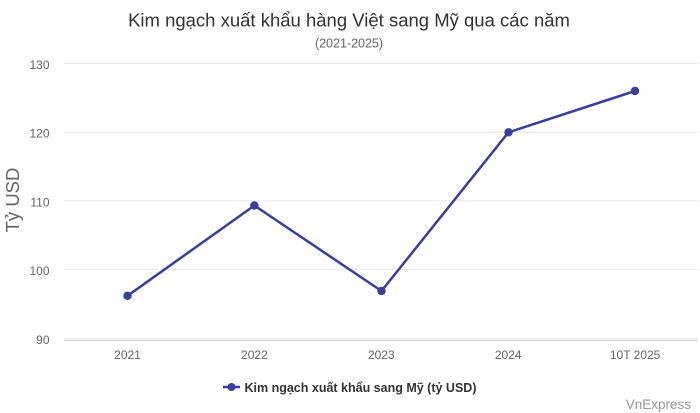 This screenshot has width=700, height=413. Describe the element at coordinates (361, 388) in the screenshot. I see `svg-text:Kim ngạch xuất khẩu sang Mỹ (t: Kim ngạch xuất khẩu sang Mỹ (tỷ USD)` at that location.